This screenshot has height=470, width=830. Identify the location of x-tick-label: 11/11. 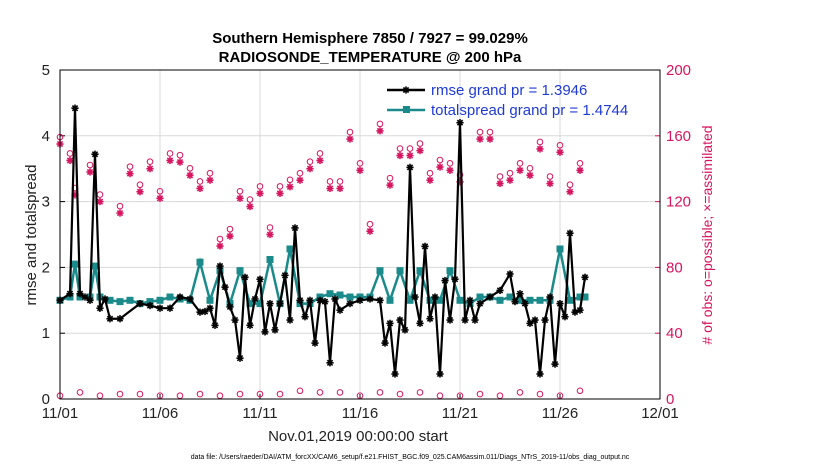
(259, 413).